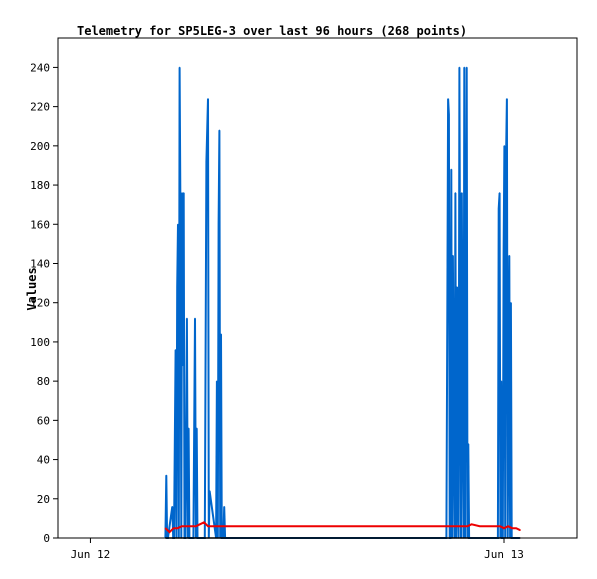 The image size is (597, 579). What do you see at coordinates (40, 342) in the screenshot?
I see `y-tick-label: 100` at bounding box center [40, 342].